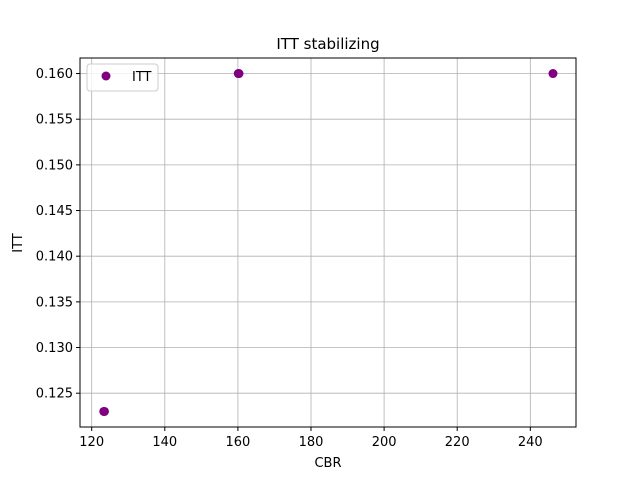  Describe the element at coordinates (18, 243) in the screenshot. I see `y-axis-label: ITT` at that location.